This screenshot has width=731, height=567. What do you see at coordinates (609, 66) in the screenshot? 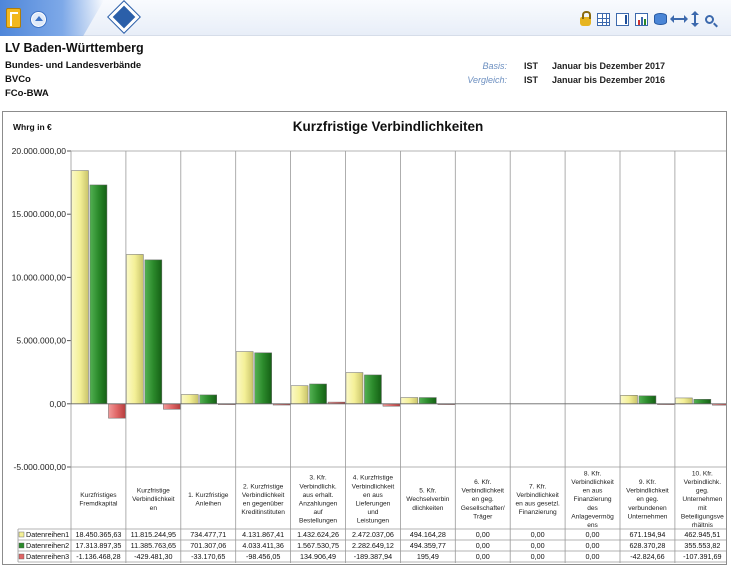
I see `basis-period: Januar bis Dezember 2017` at bounding box center [609, 66].